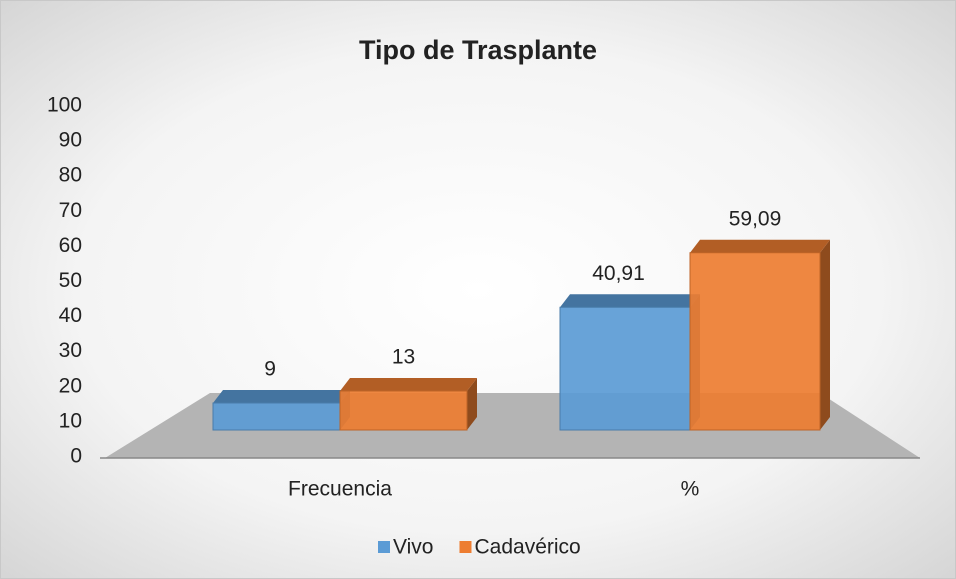 Image resolution: width=956 pixels, height=579 pixels. What do you see at coordinates (70, 210) in the screenshot?
I see `y-tick-label: 70` at bounding box center [70, 210].